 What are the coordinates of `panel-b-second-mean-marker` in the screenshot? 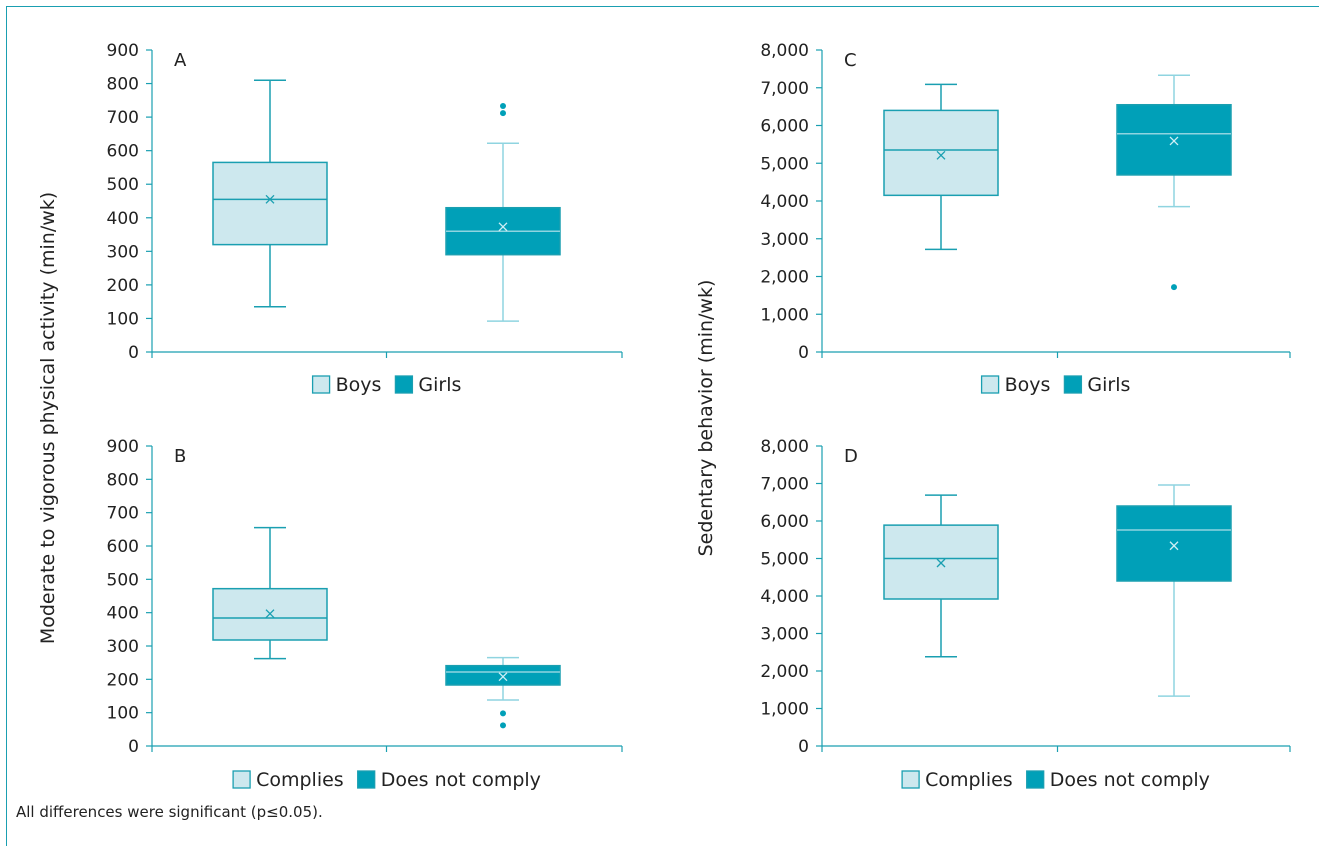 It's located at (503, 677).